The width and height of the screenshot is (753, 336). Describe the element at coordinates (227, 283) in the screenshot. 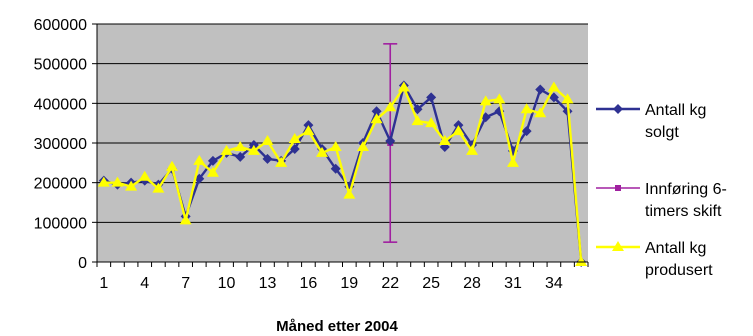

I see `x-tick-label: 10` at that location.